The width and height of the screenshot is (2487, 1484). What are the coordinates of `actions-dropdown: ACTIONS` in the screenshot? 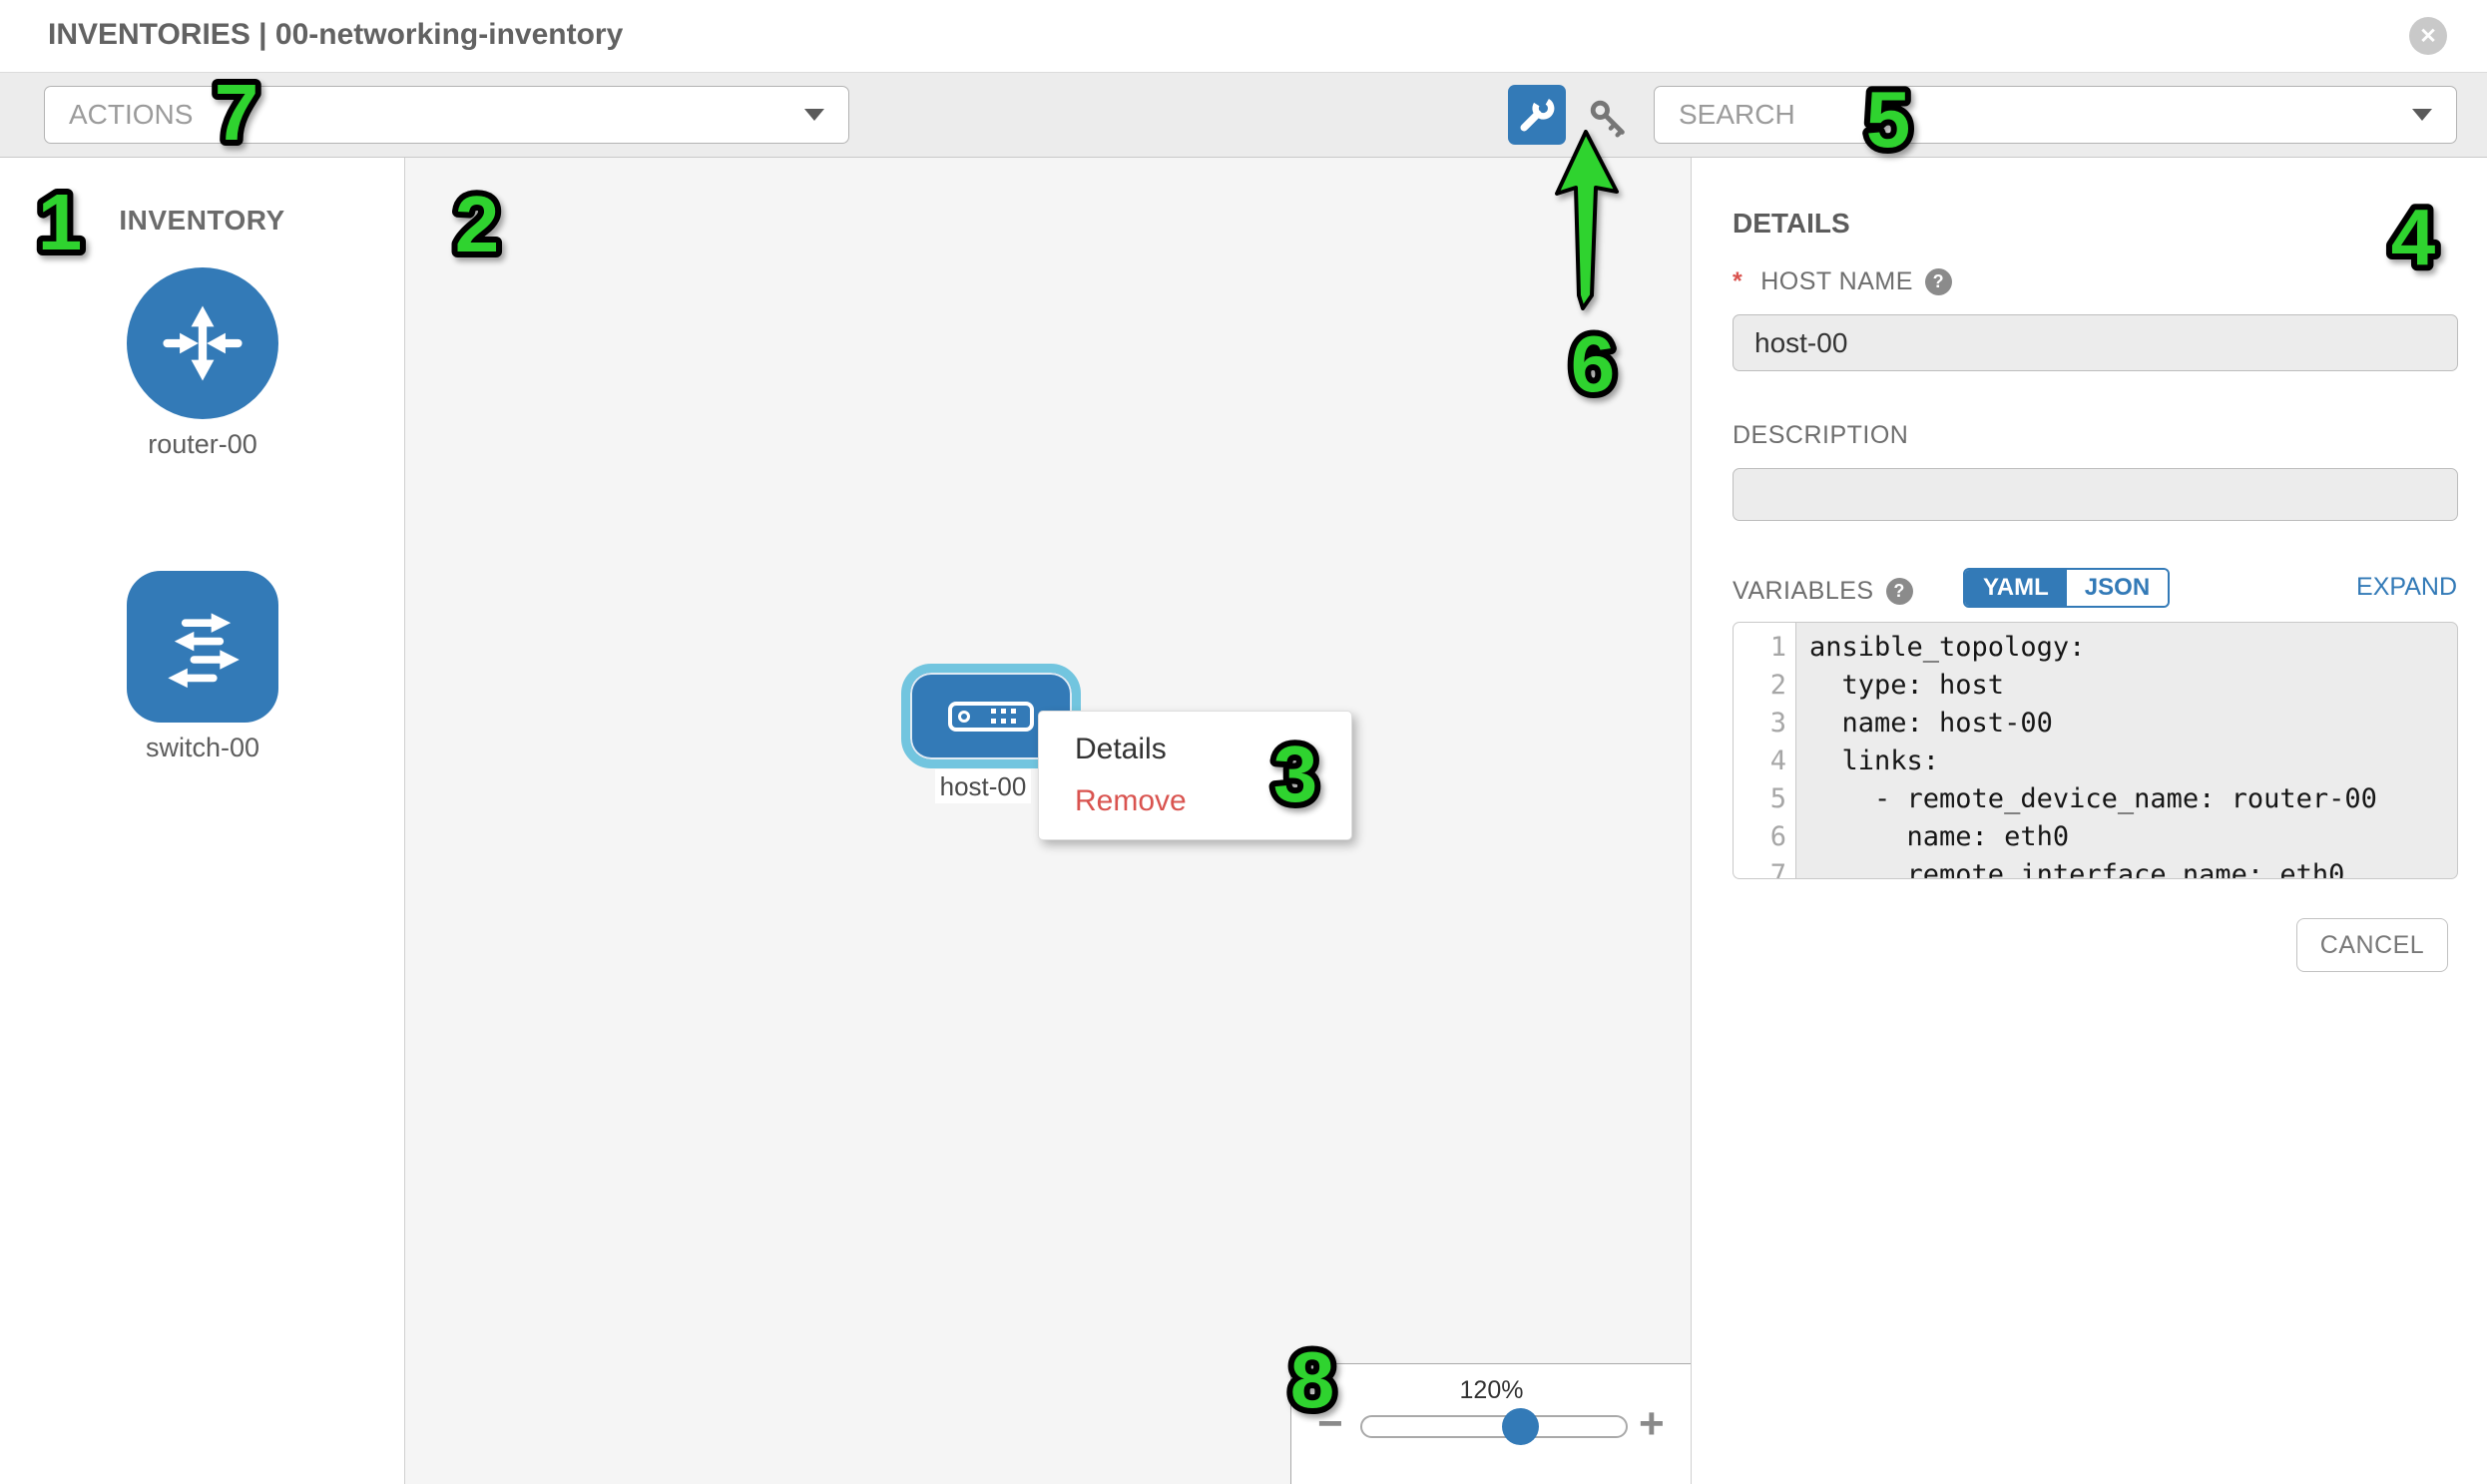 It's located at (446, 115).